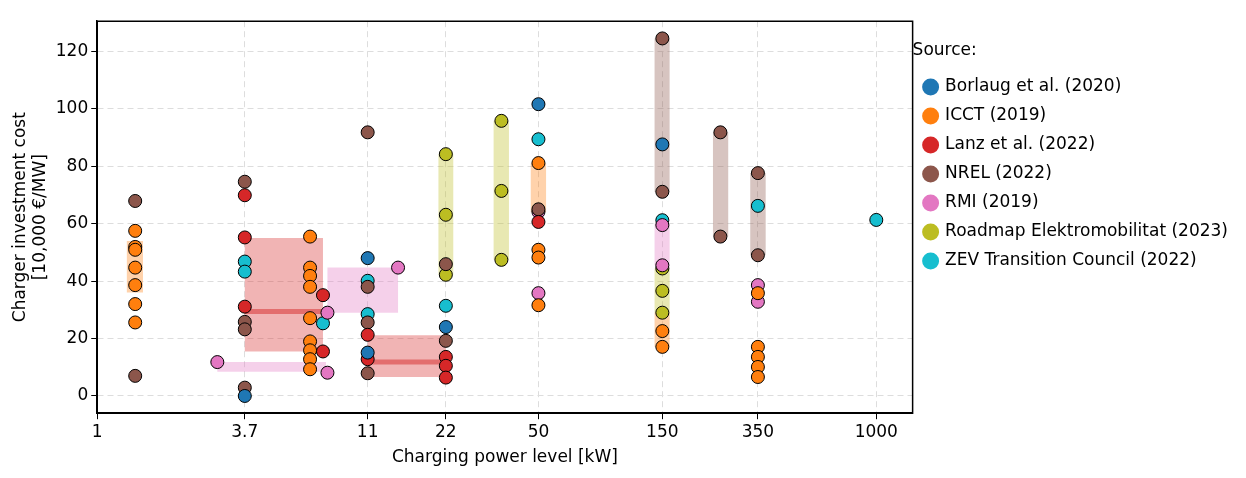 The image size is (1246, 478). I want to click on y-tick-label: 0, so click(83, 394).